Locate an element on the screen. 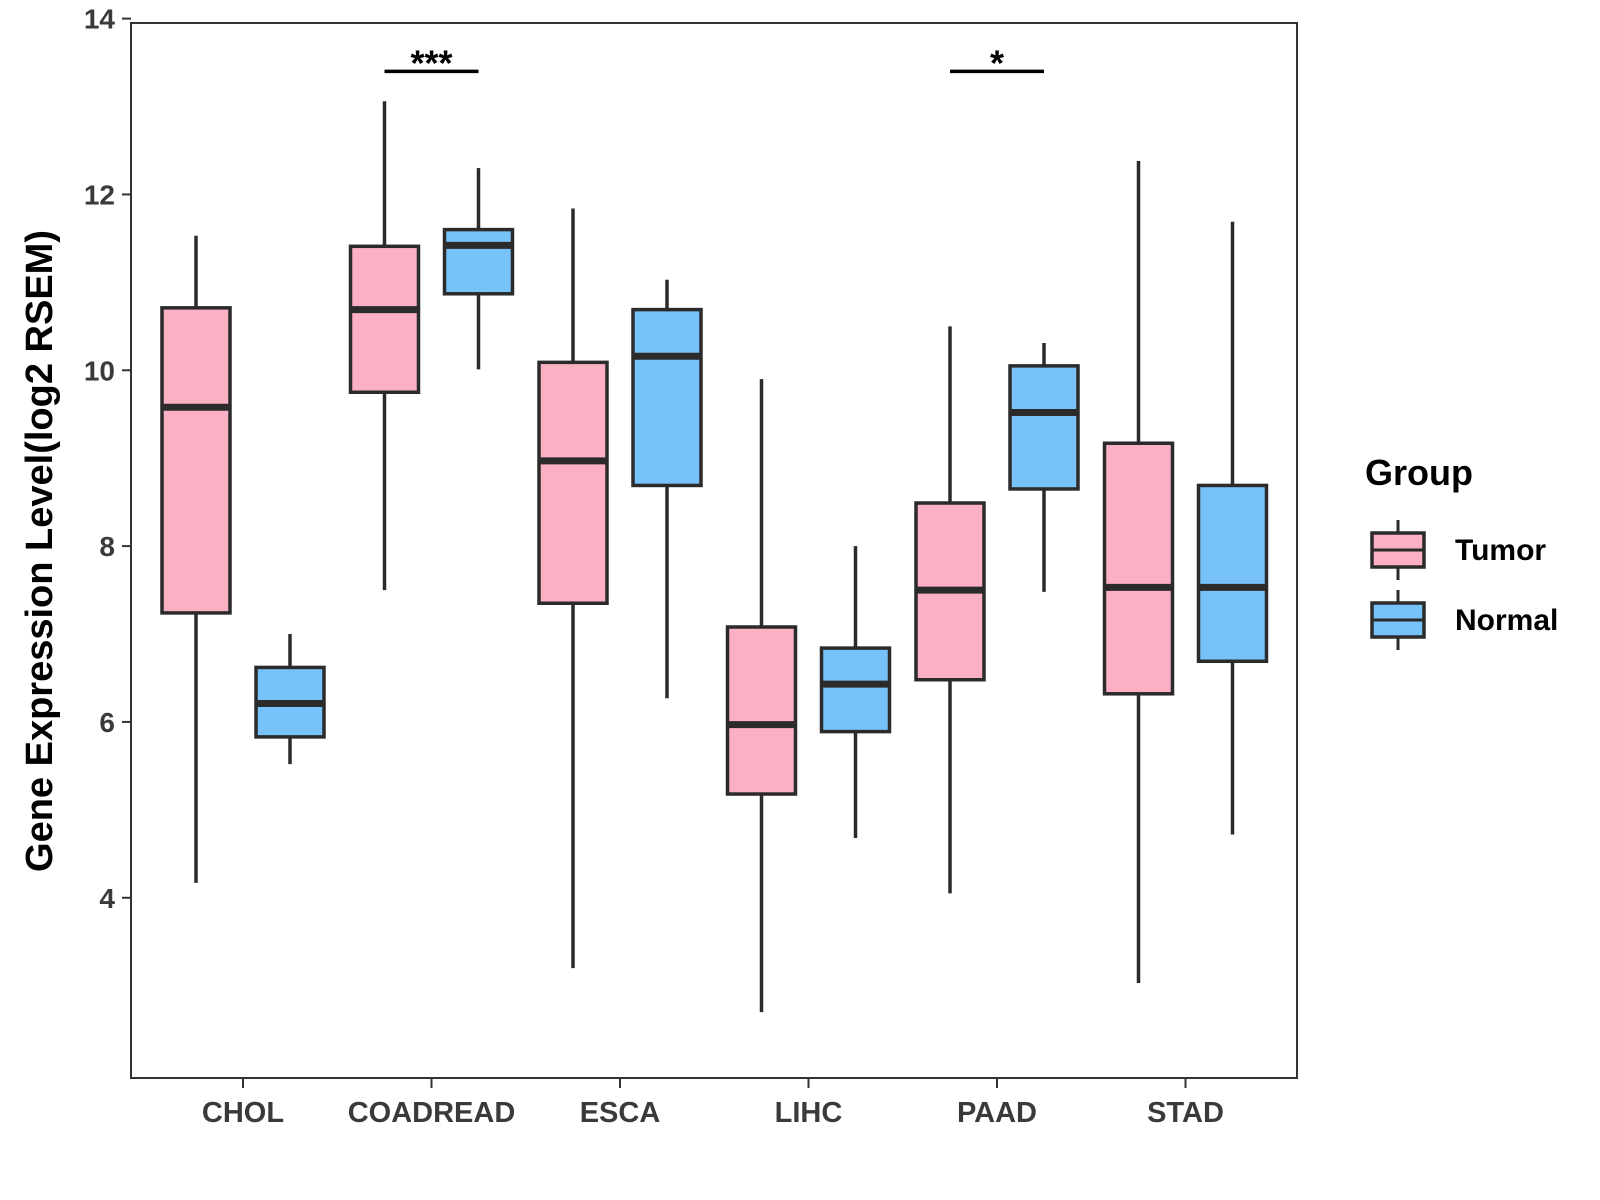 This screenshot has height=1200, width=1600. box-body-tumor-lihc is located at coordinates (761, 710).